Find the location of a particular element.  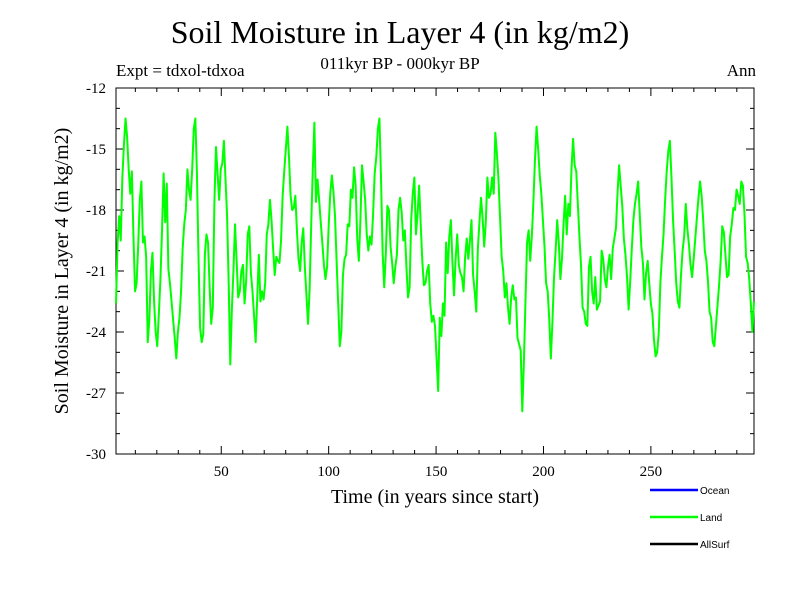

x-axis-label: Time (in years since start) is located at coordinates (435, 497).